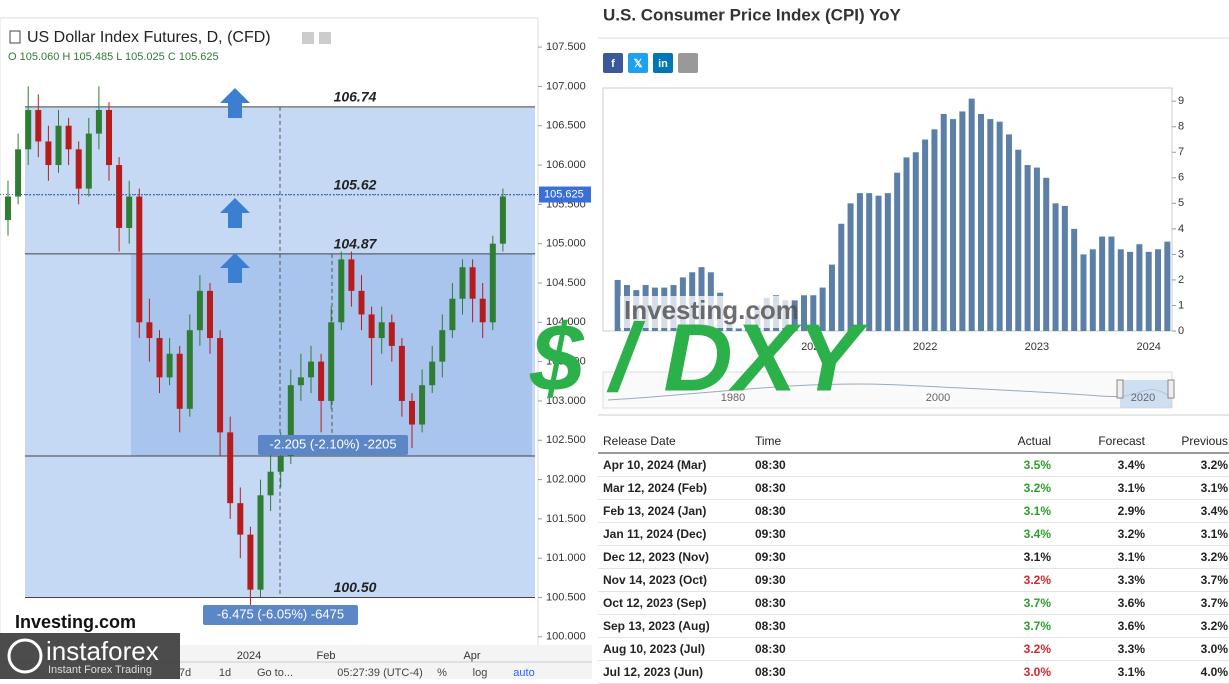 The width and height of the screenshot is (1229, 684). I want to click on watermark-bg, so click(705, 312).